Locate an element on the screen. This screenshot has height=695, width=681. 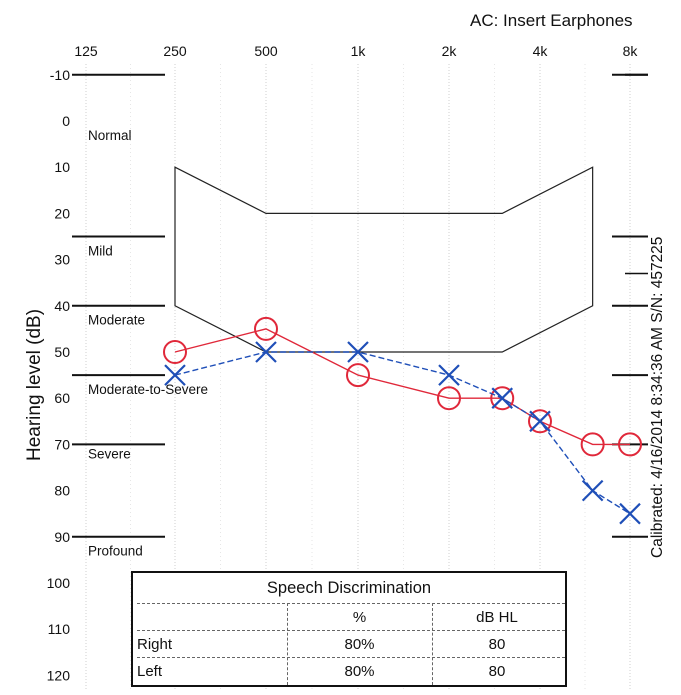
sd-row-left: Left 80% 80 is located at coordinates (351, 671).